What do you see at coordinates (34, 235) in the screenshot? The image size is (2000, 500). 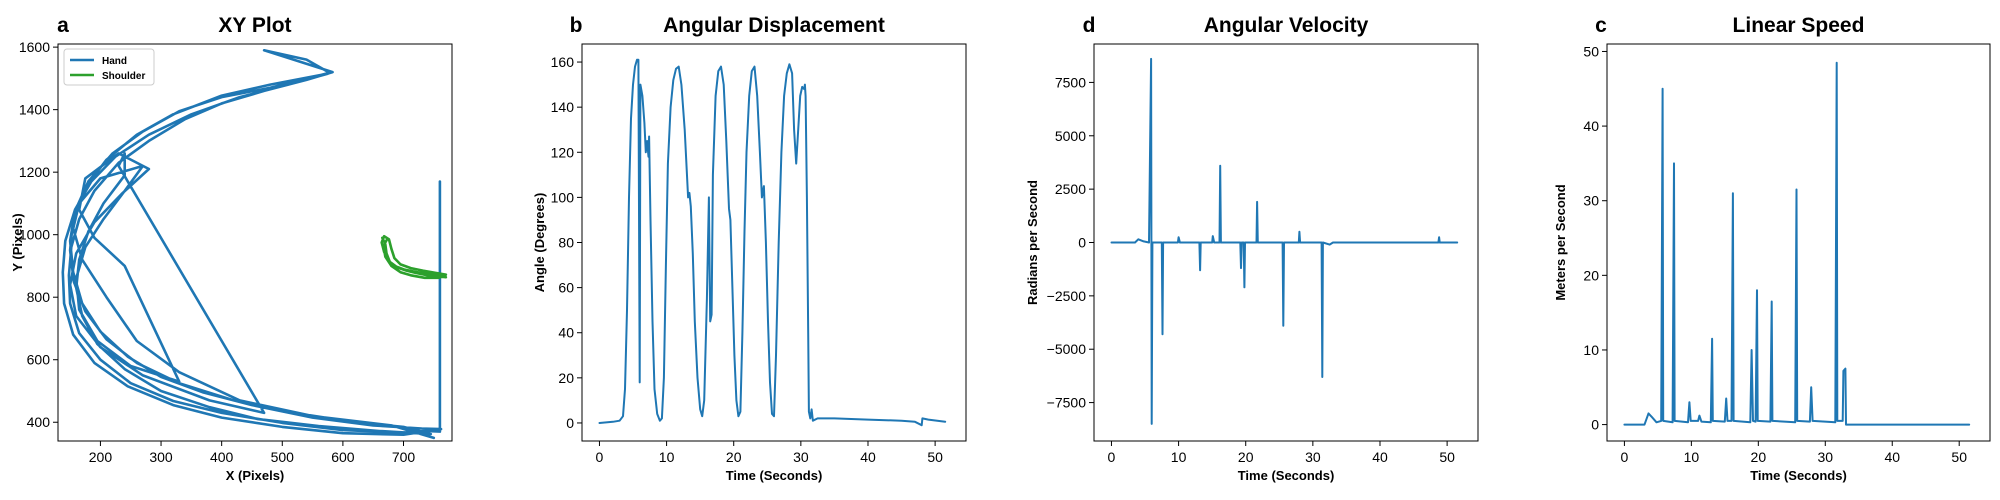 I see `y-tick-label: 1000` at bounding box center [34, 235].